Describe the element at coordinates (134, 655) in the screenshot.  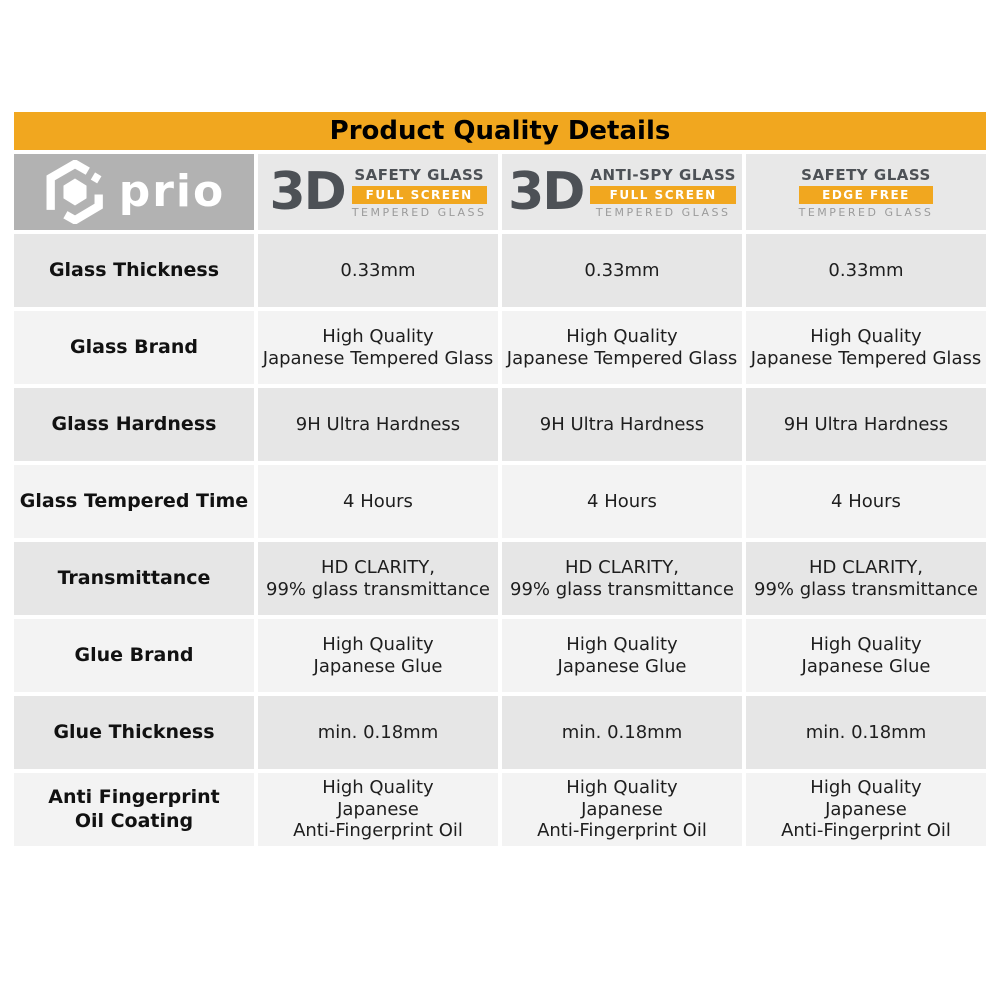
I see `row-label-glue-brand: Glue Brand` at that location.